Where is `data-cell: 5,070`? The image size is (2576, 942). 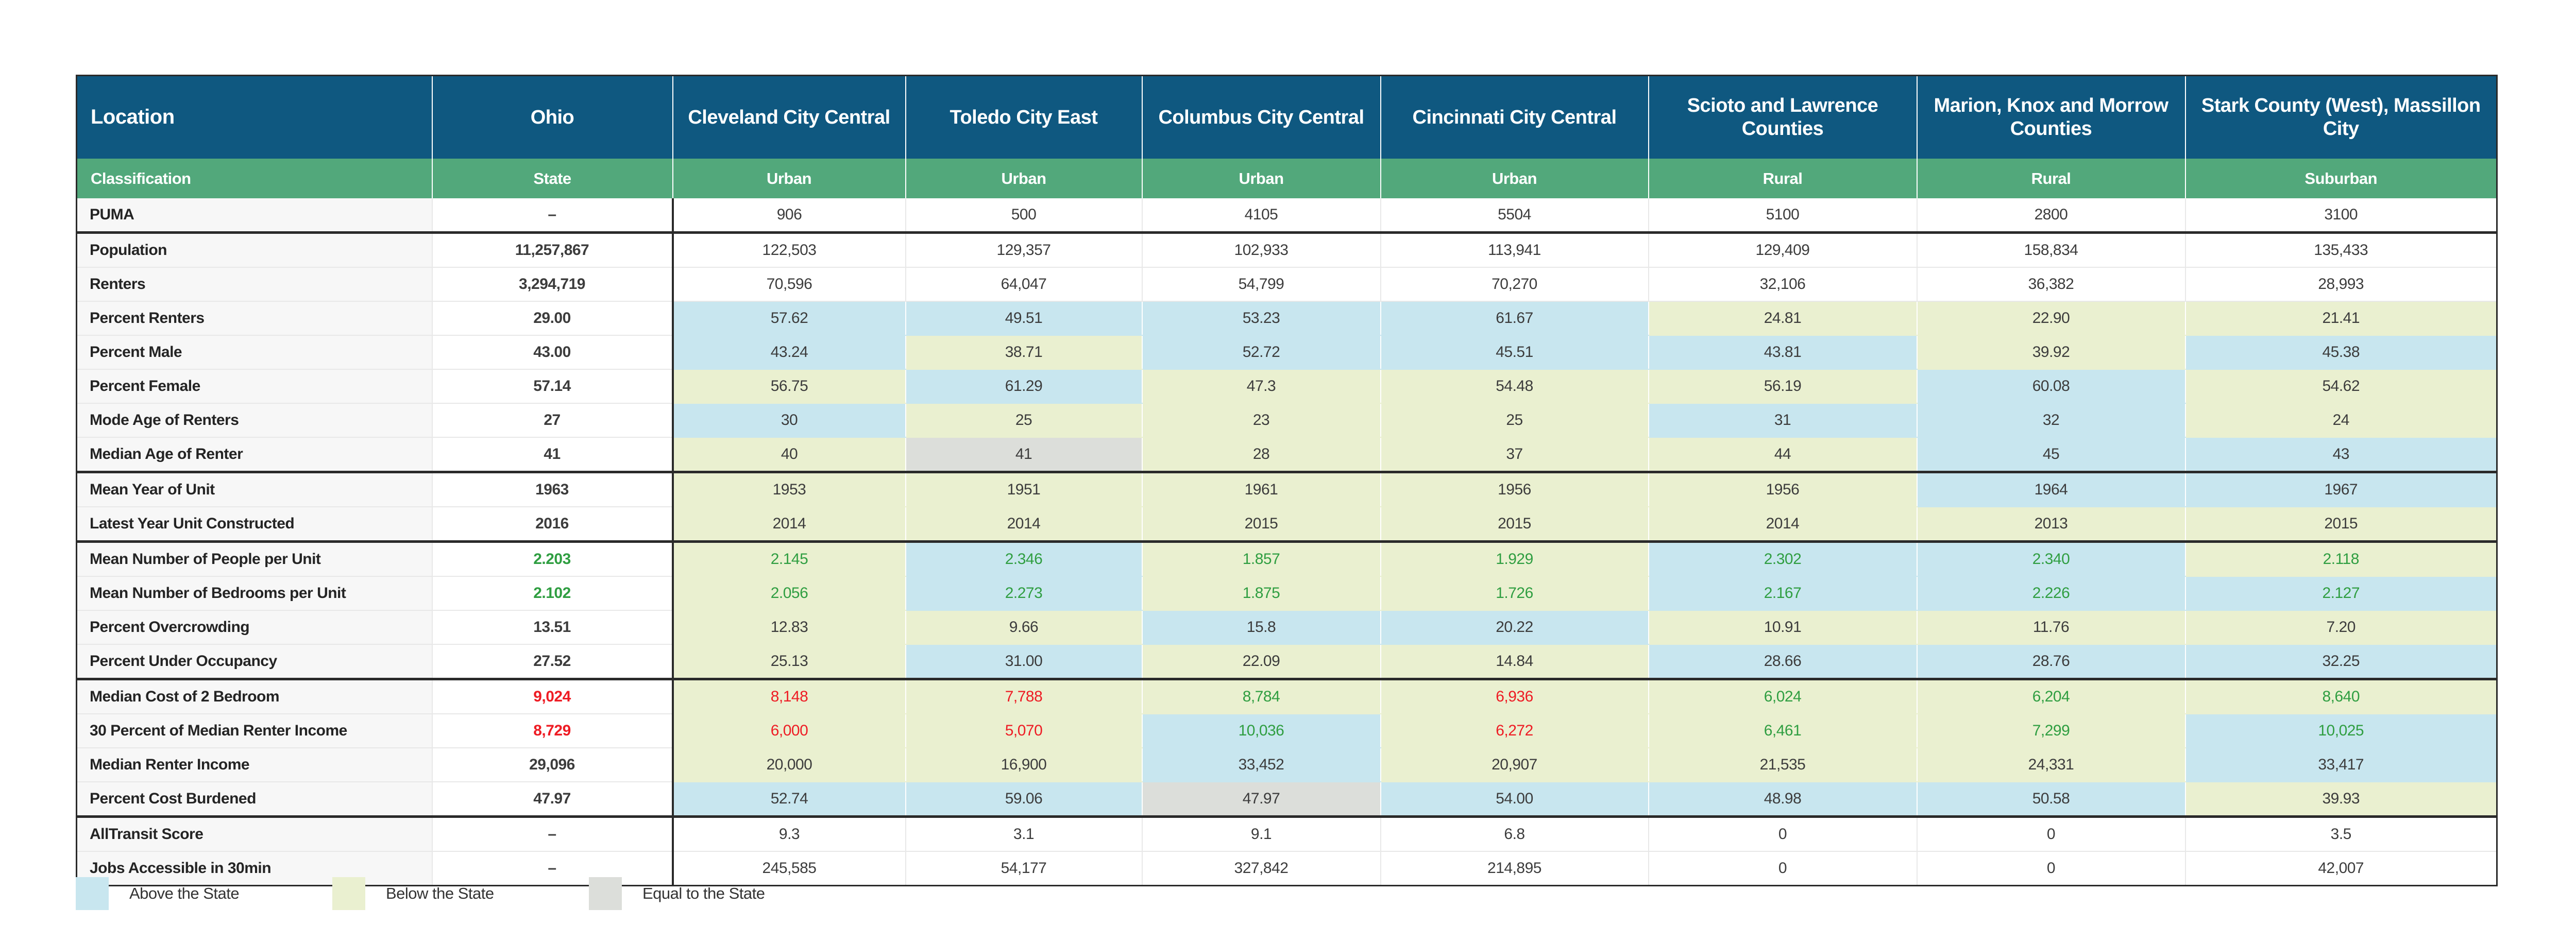 data-cell: 5,070 is located at coordinates (1024, 731).